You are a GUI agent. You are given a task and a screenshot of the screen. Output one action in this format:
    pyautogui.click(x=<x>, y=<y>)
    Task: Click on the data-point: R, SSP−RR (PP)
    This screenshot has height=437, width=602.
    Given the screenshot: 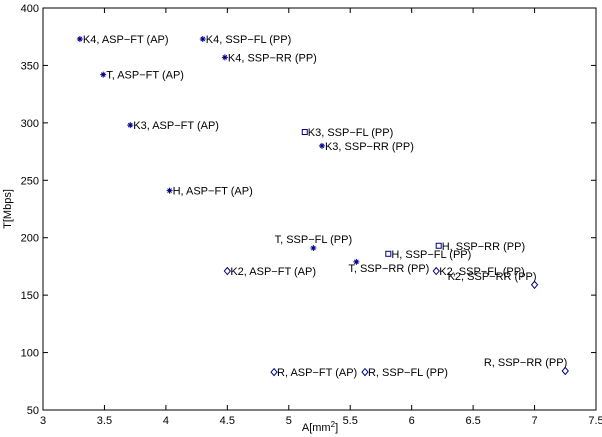 What is the action you would take?
    pyautogui.click(x=526, y=366)
    